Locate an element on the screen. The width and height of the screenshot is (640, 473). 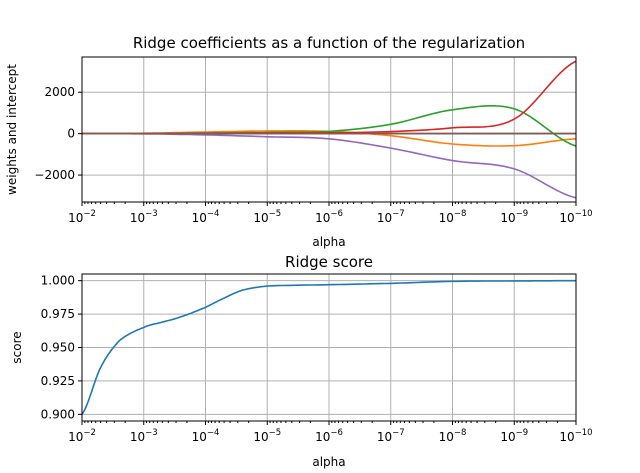
y-tick-label: 0.950 is located at coordinates (58, 348).